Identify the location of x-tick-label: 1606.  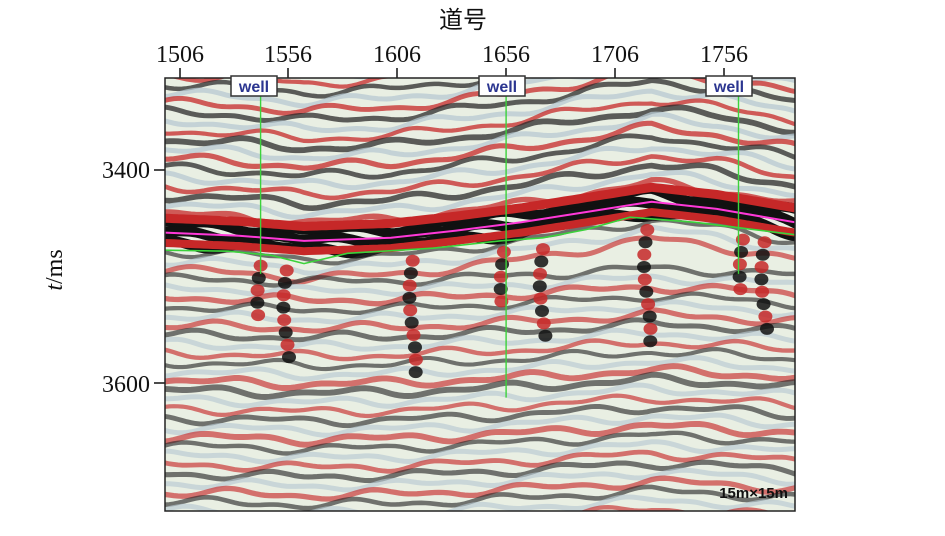
(397, 55).